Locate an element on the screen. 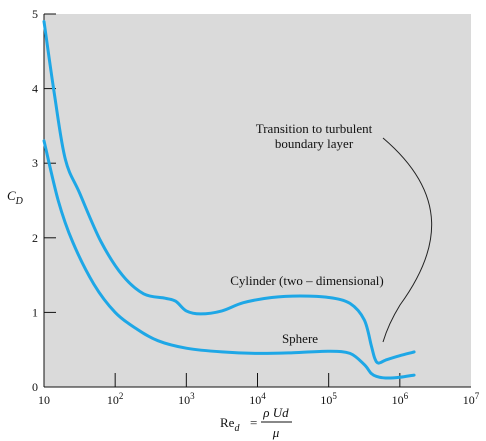  y-label-sub: D is located at coordinates (19, 201).